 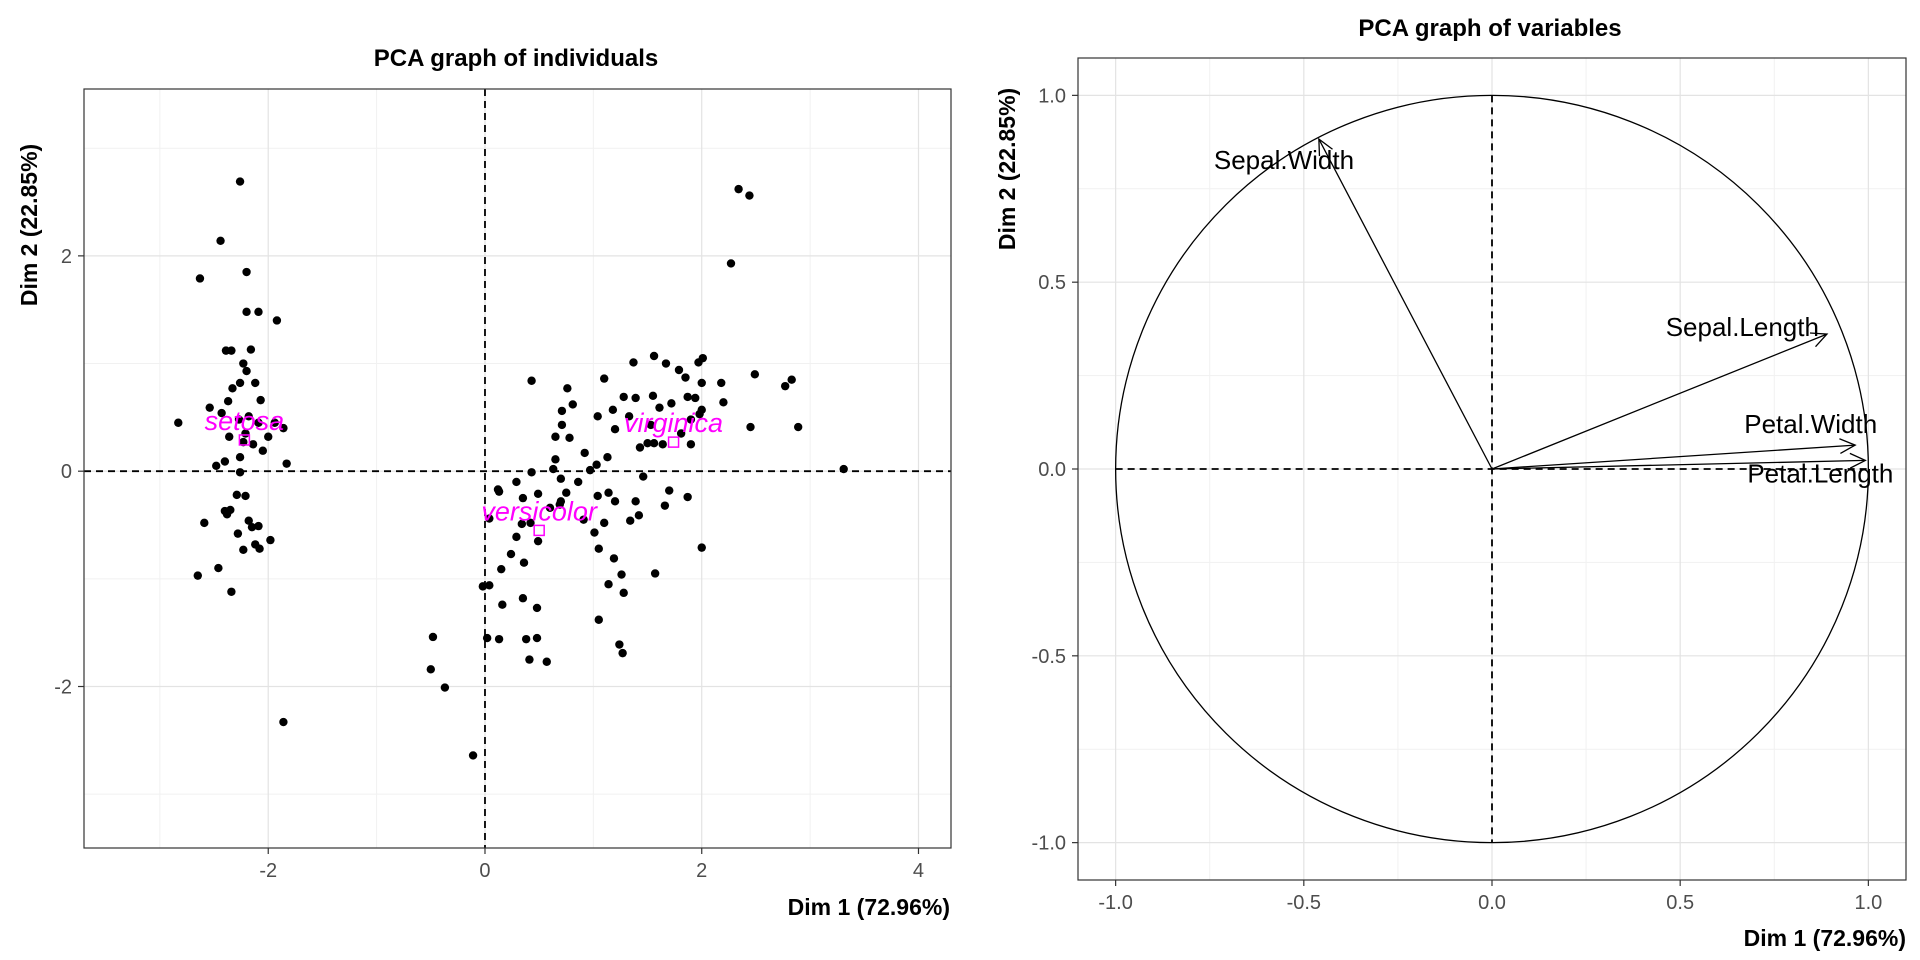 I want to click on variable-label: Sepal.Width, so click(x=1284, y=160).